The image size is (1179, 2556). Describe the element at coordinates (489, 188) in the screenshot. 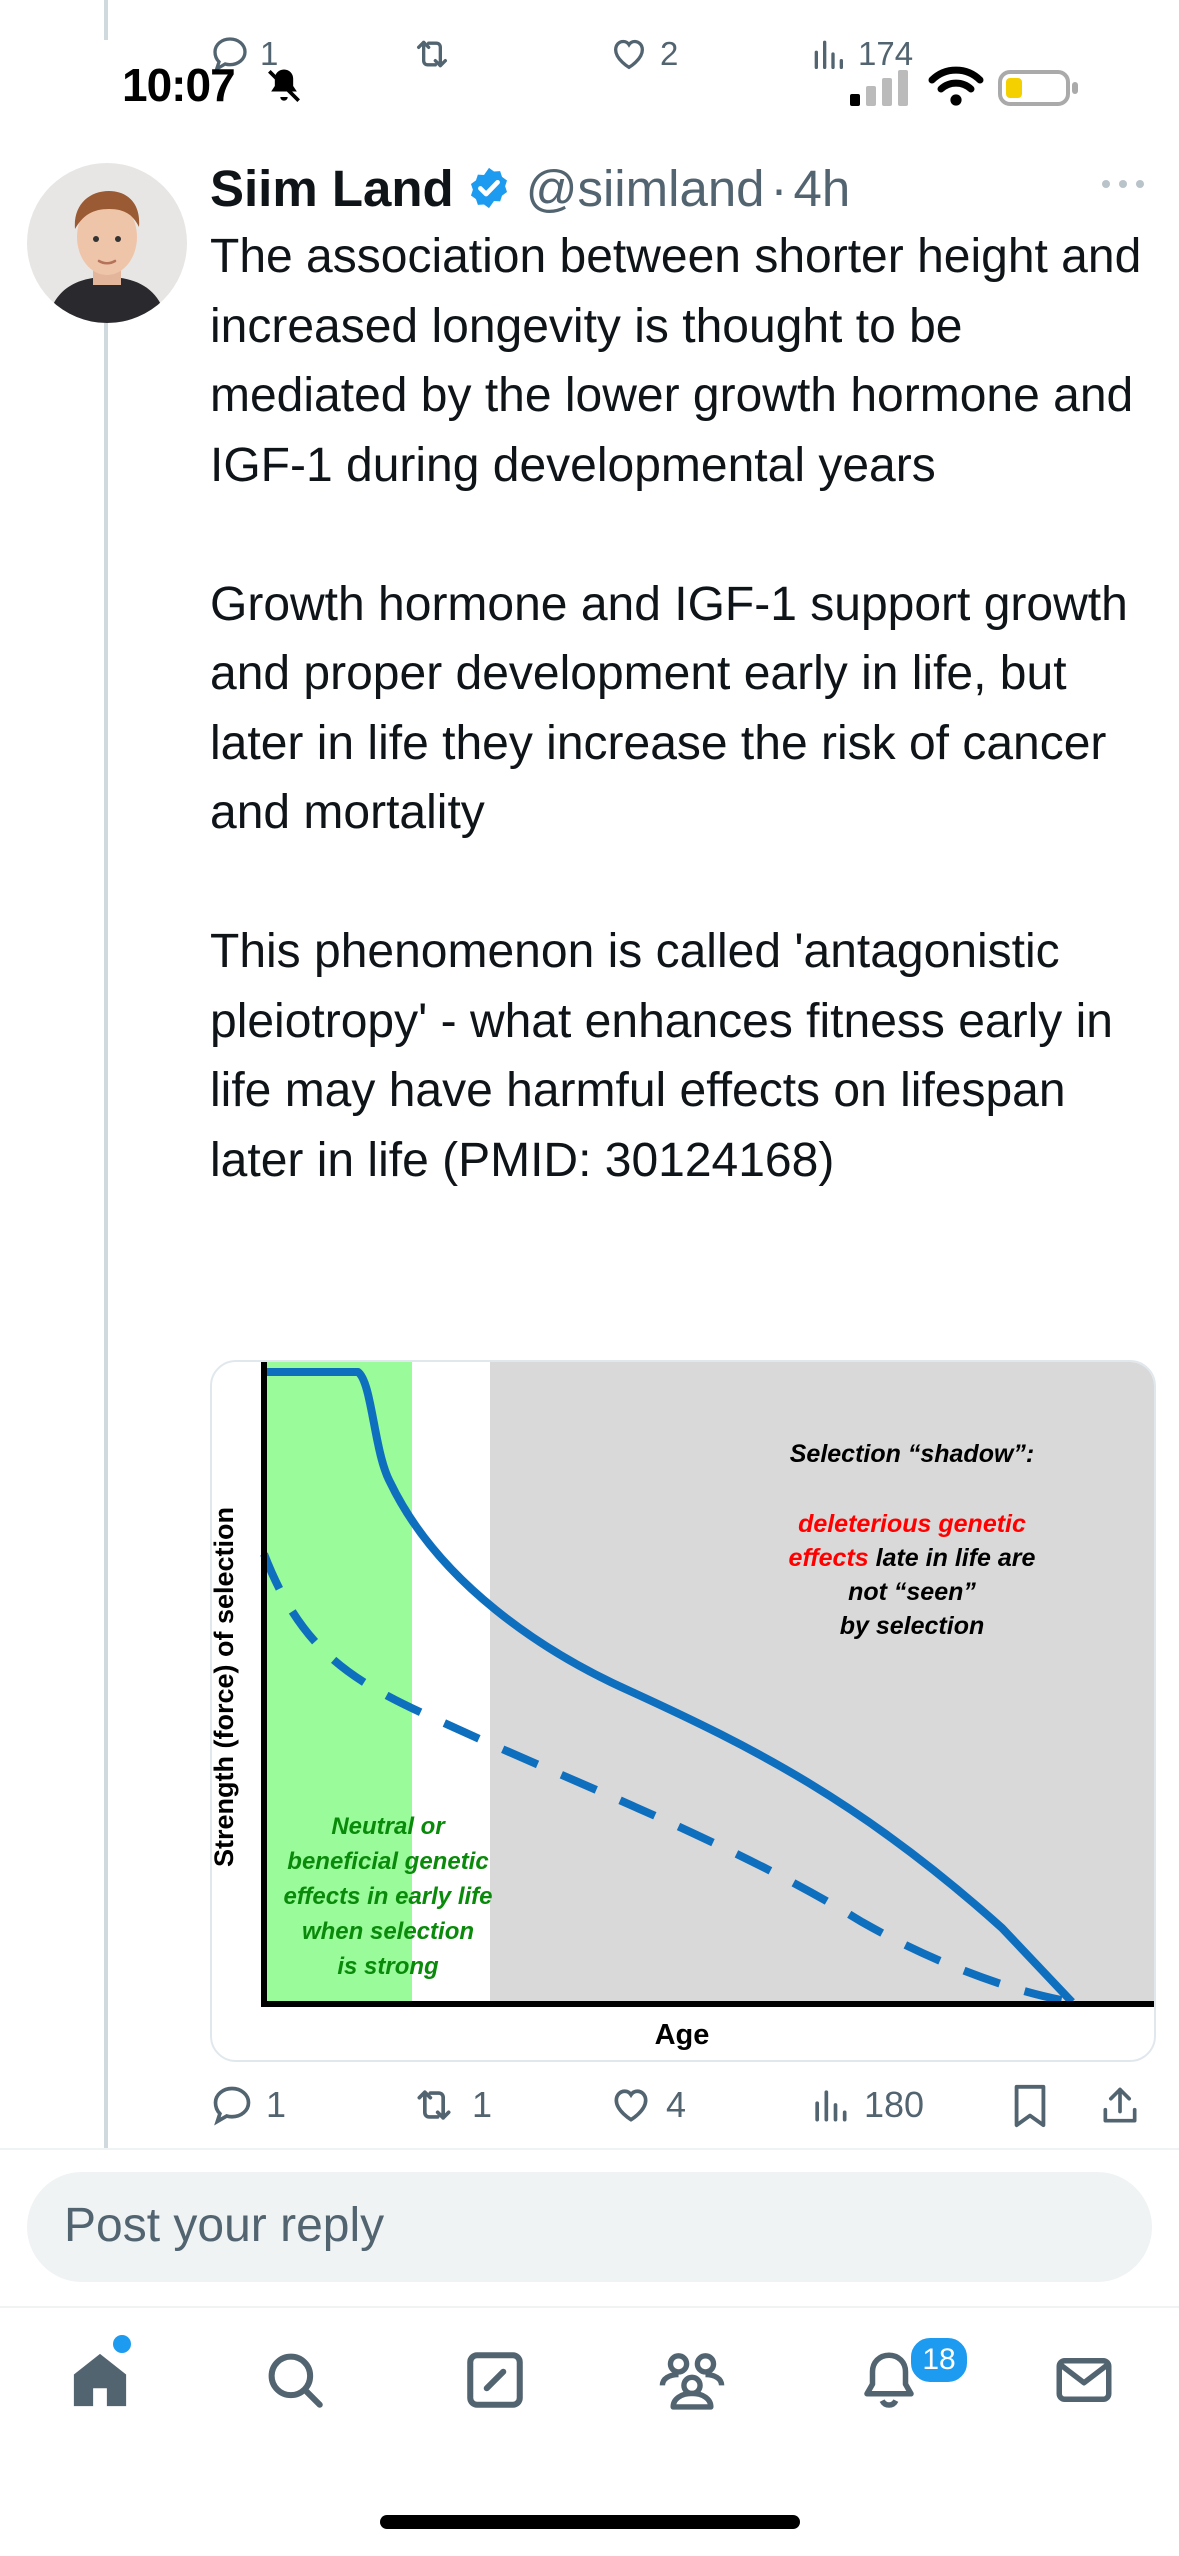

I see `verified-icon` at that location.